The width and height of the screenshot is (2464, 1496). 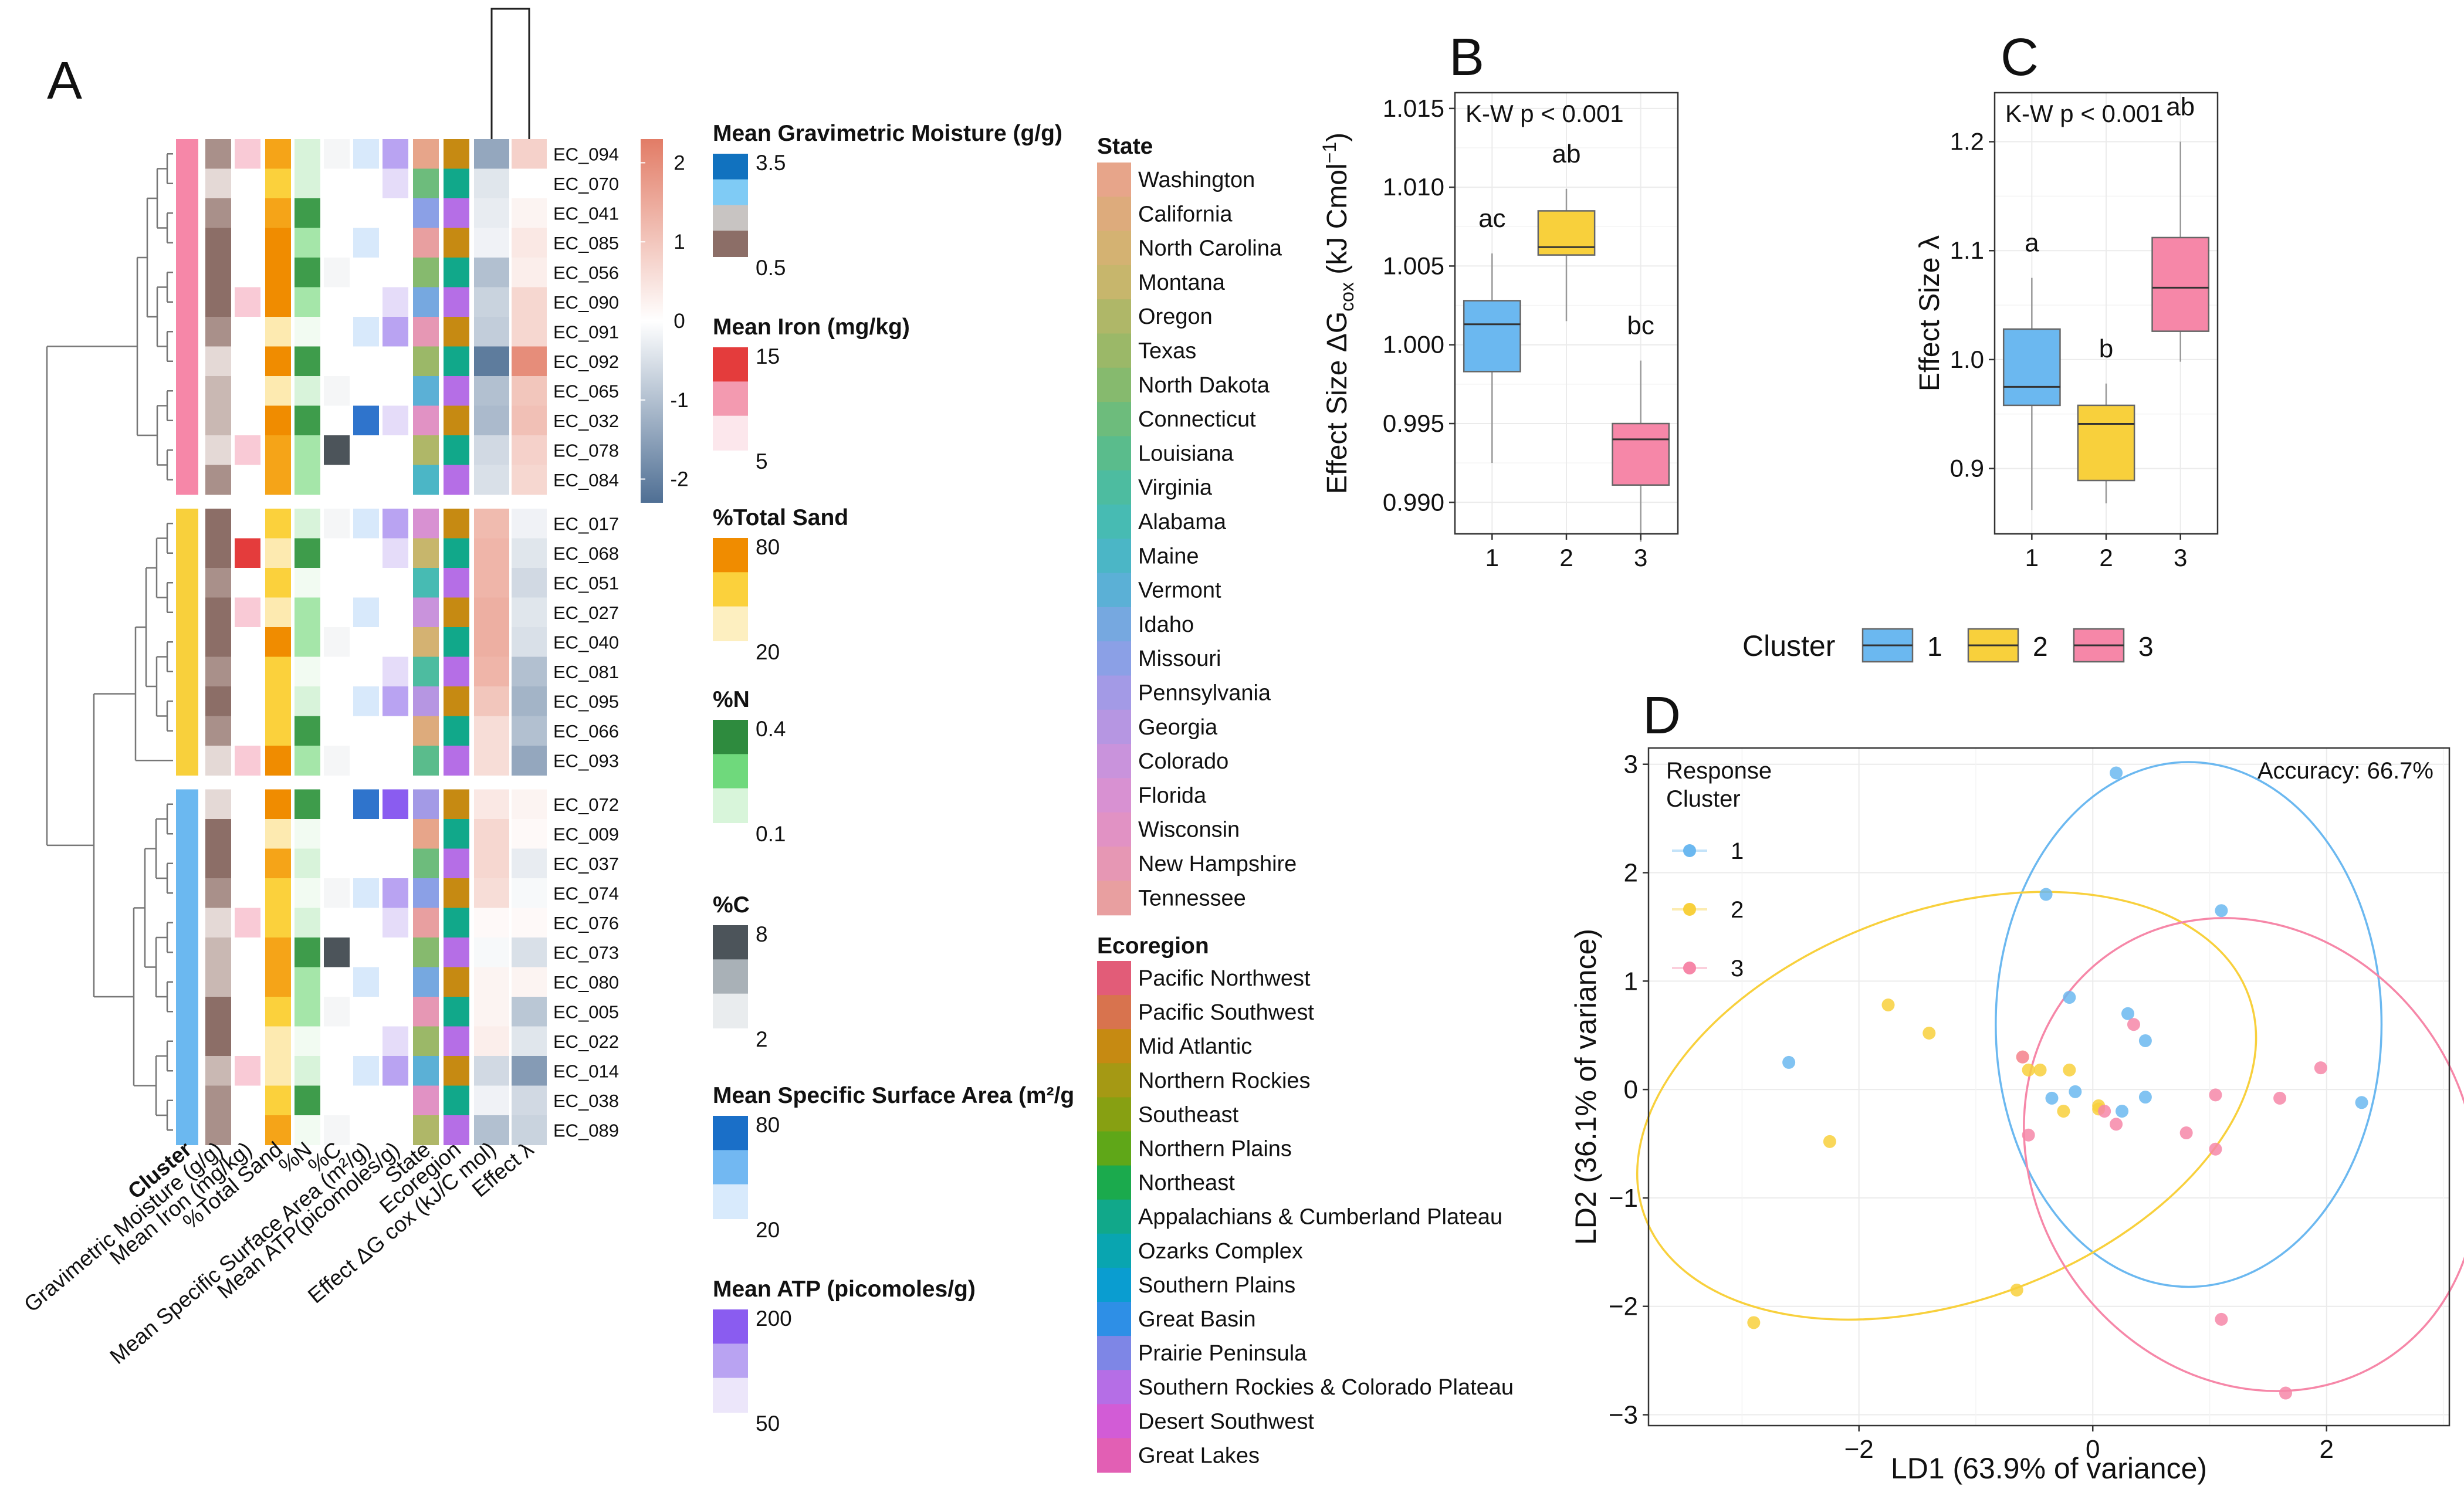 What do you see at coordinates (812, 327) in the screenshot?
I see `legend-title: Mean Iron (mg/kg)` at bounding box center [812, 327].